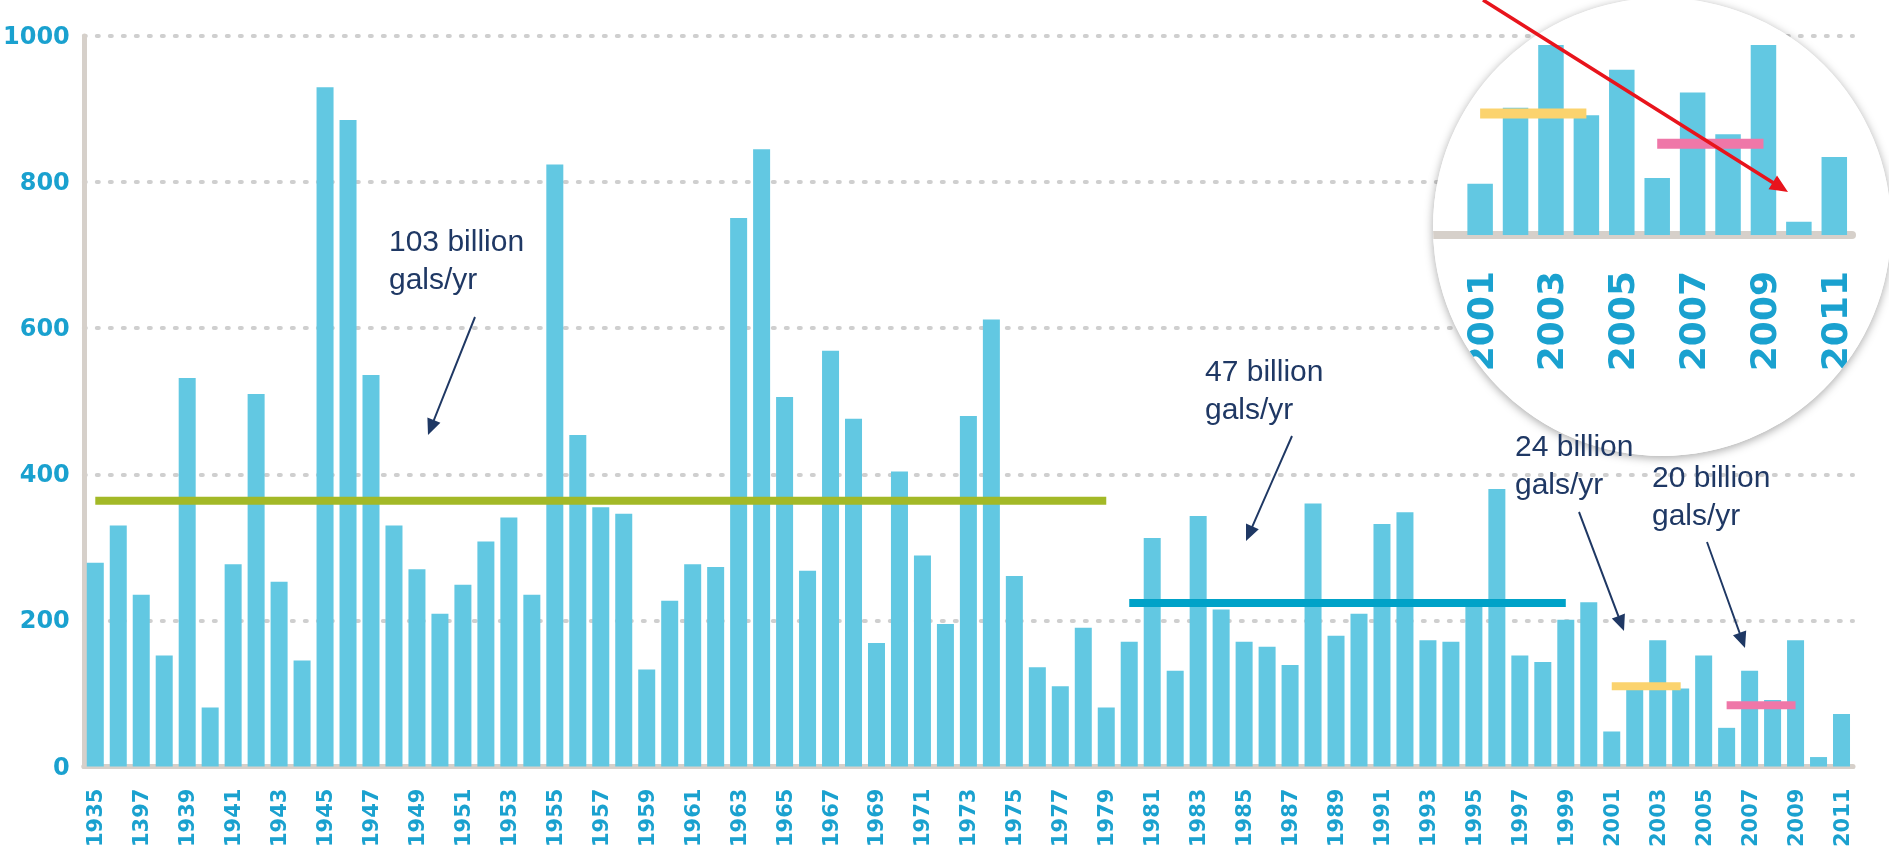 The width and height of the screenshot is (1889, 850). Describe the element at coordinates (876, 818) in the screenshot. I see `x-tick-label: 1969` at that location.